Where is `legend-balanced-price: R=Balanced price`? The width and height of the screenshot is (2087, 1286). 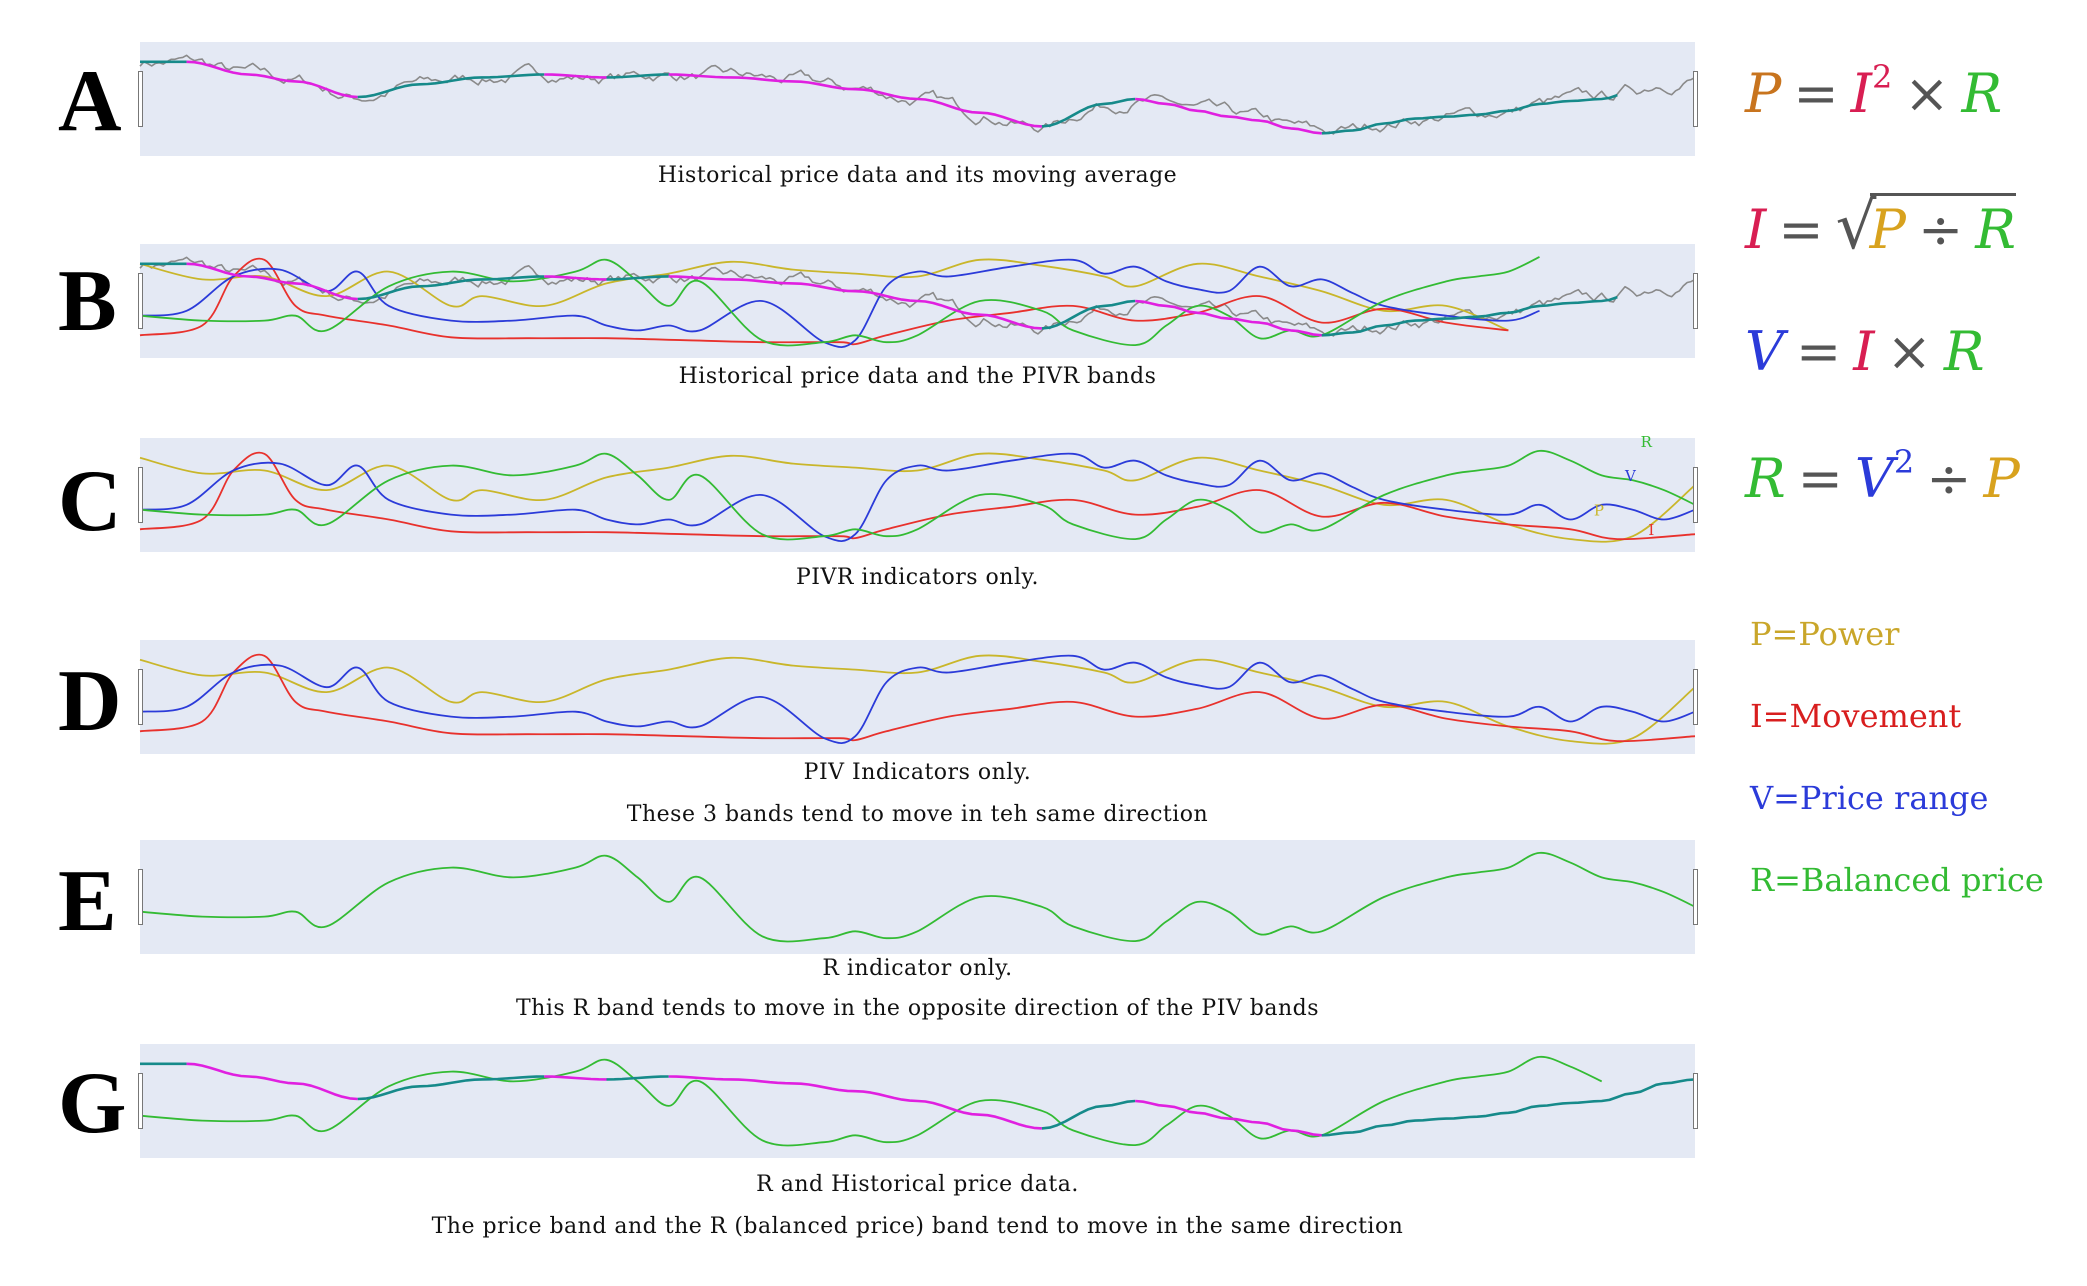 legend-balanced-price: R=Balanced price is located at coordinates (1897, 880).